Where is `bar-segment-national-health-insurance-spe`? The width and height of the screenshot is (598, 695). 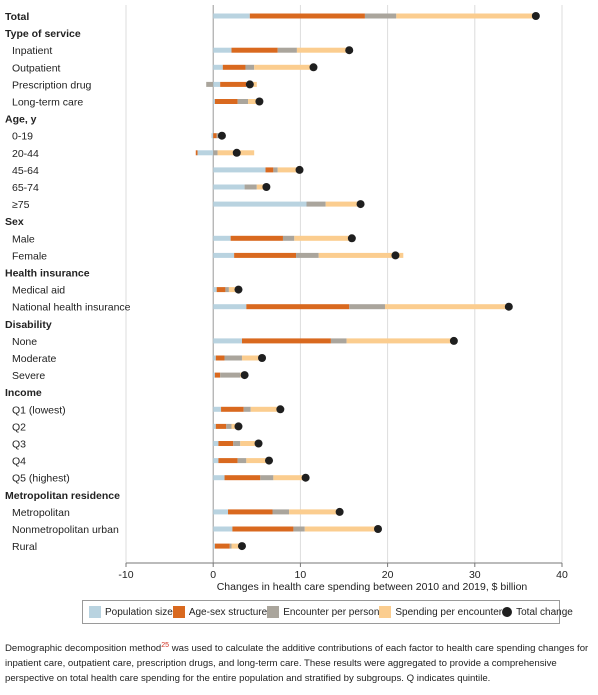
bar-segment-national-health-insurance-spe is located at coordinates (446, 307).